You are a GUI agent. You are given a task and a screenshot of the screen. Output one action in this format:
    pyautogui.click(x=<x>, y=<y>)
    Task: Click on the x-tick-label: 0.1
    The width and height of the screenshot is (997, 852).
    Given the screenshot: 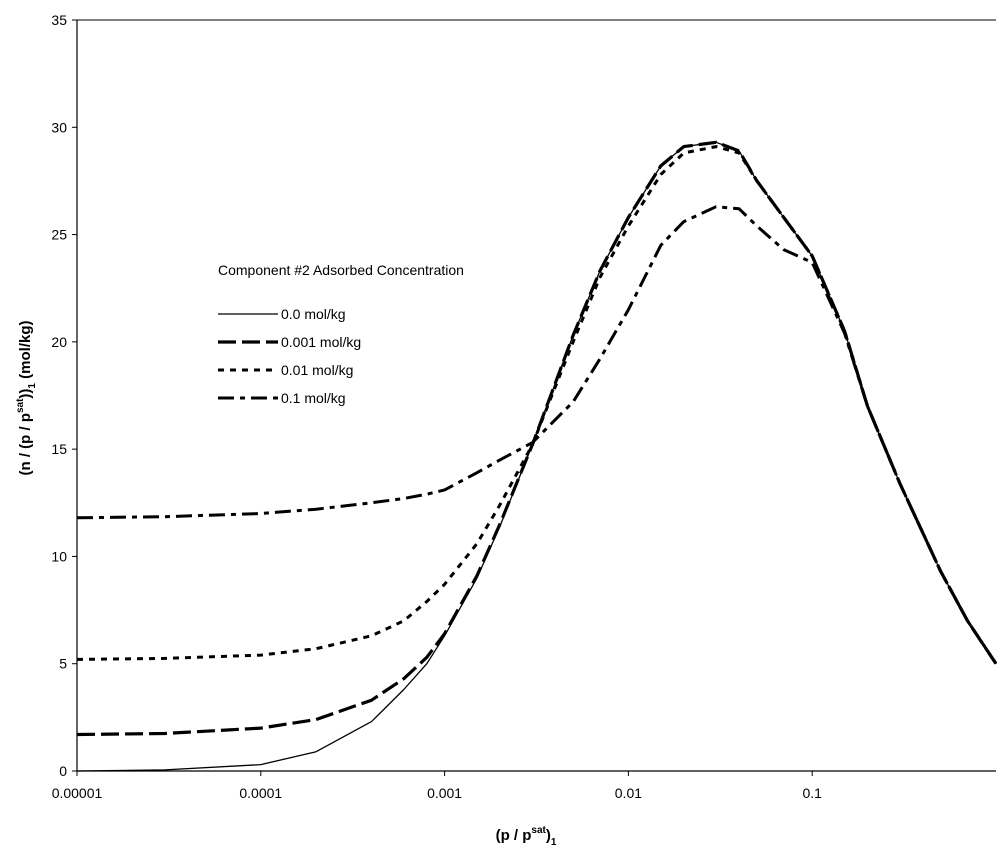 What is the action you would take?
    pyautogui.click(x=812, y=793)
    